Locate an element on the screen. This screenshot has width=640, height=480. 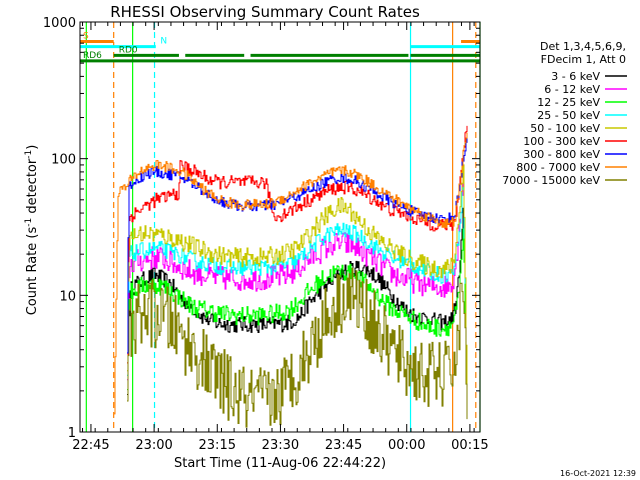
x-tick-label: 22:45 is located at coordinates (90, 445).